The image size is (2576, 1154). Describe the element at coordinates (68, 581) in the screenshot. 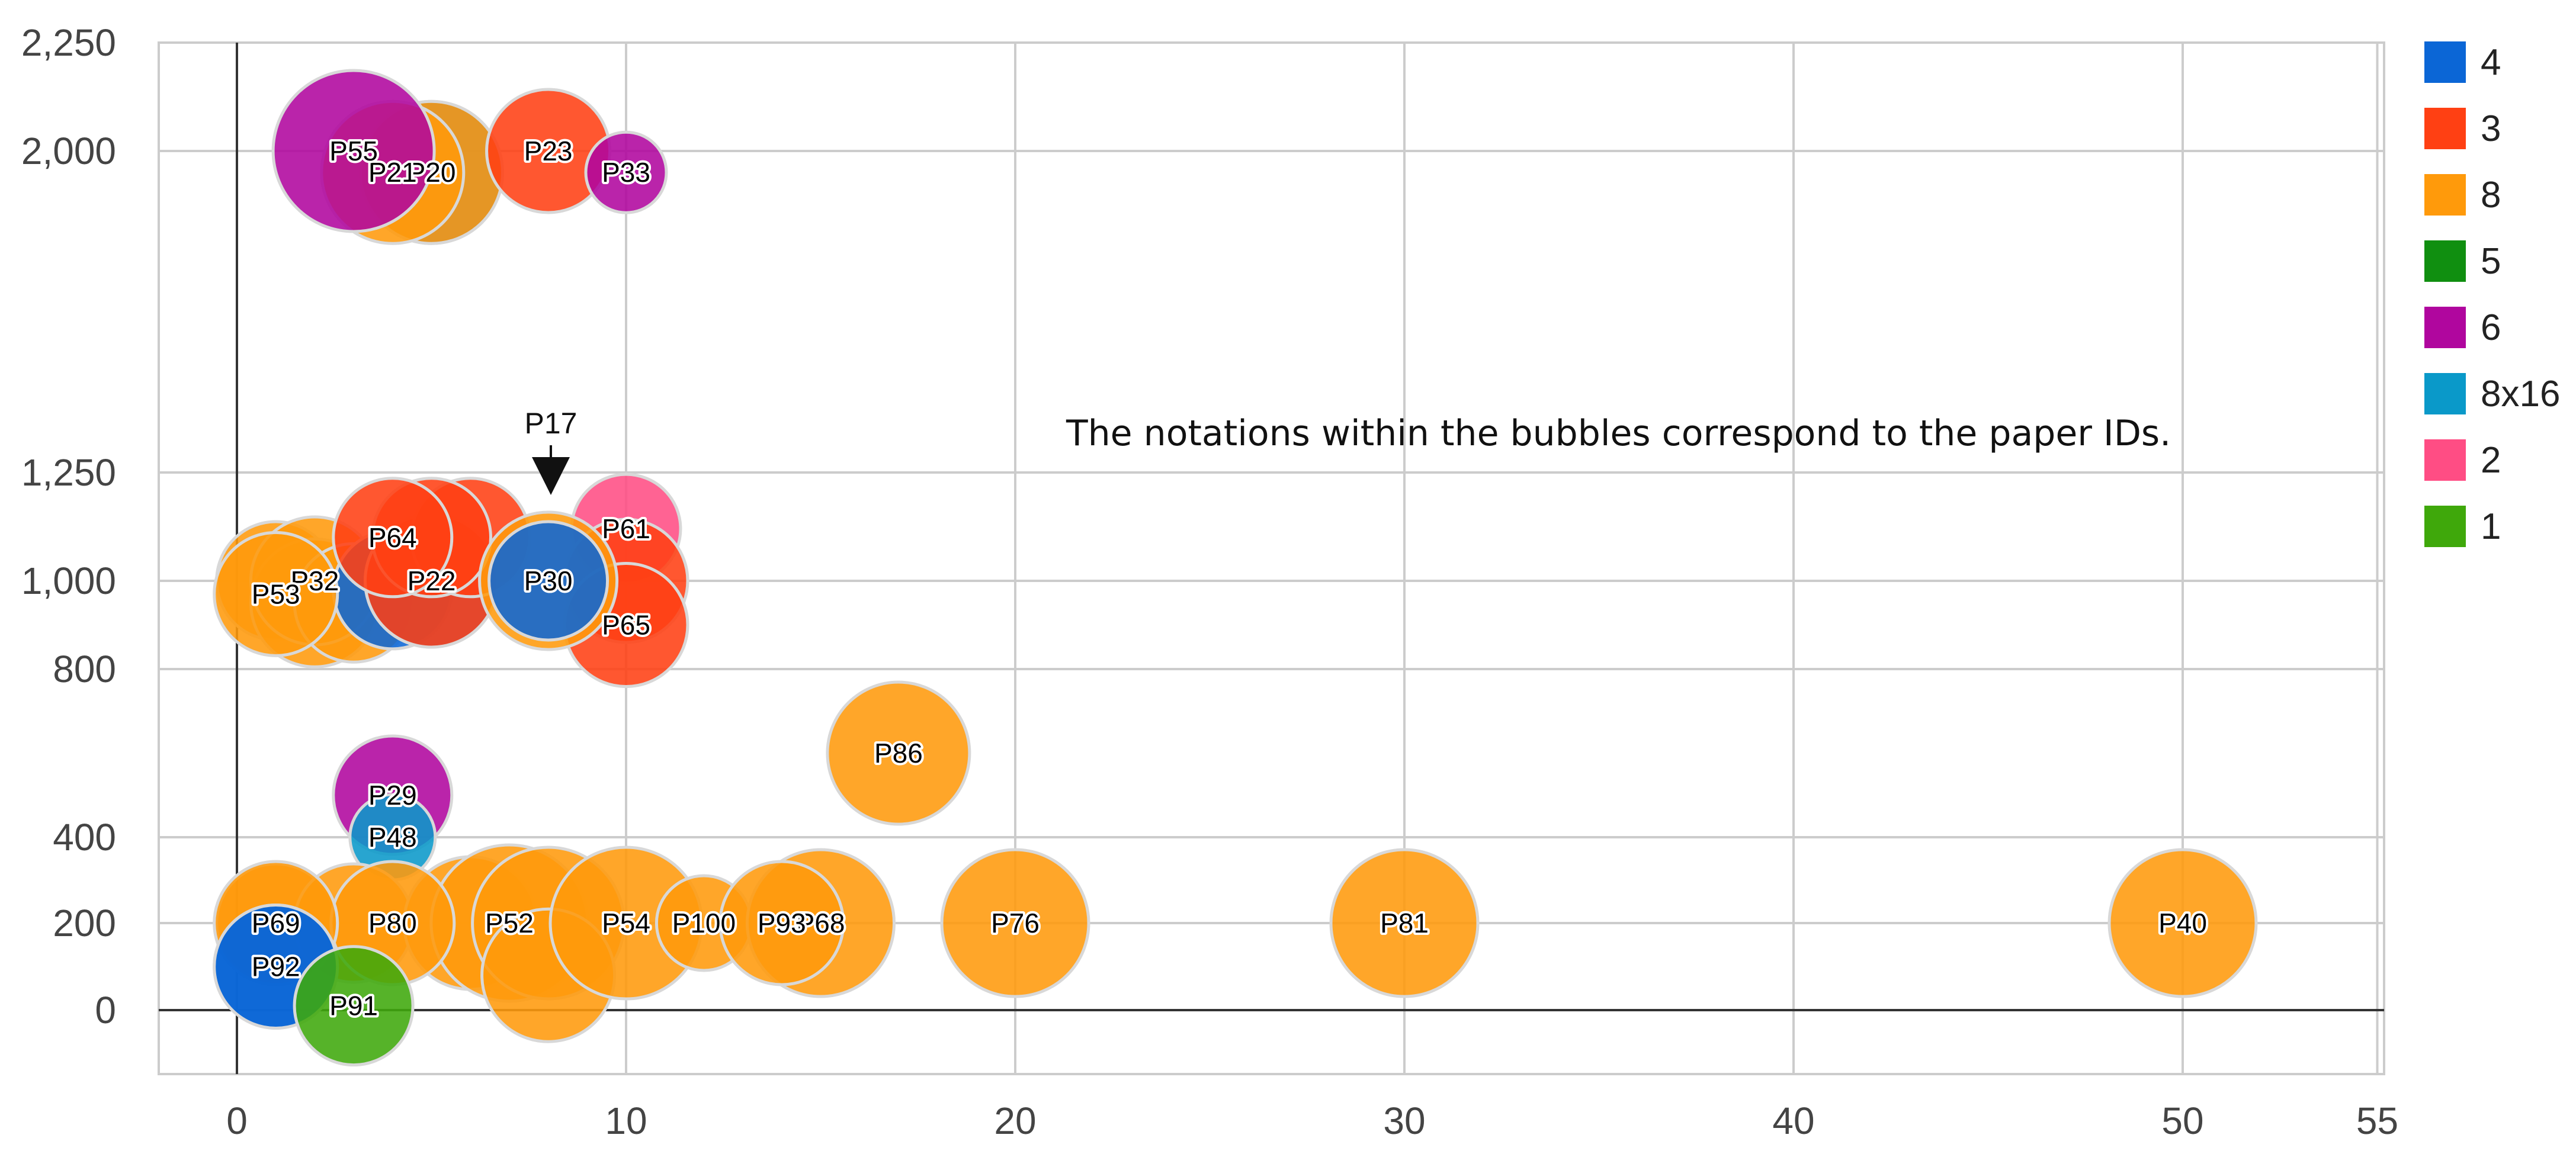

I see `y-tick-label: 1,000` at that location.